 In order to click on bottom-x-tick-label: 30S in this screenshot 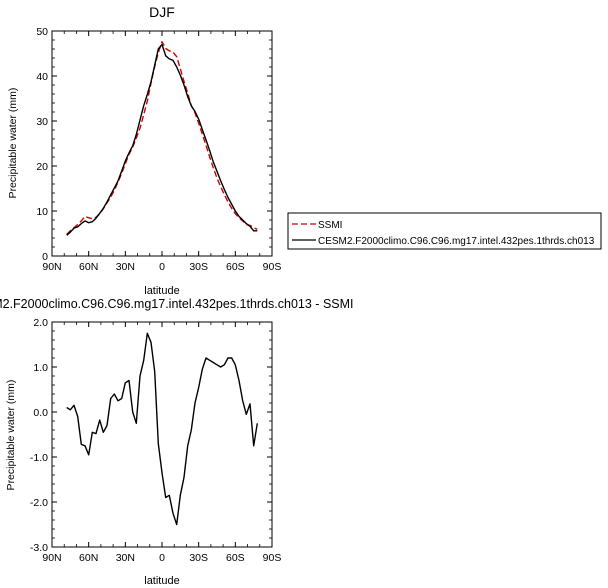, I will do `click(198, 558)`.